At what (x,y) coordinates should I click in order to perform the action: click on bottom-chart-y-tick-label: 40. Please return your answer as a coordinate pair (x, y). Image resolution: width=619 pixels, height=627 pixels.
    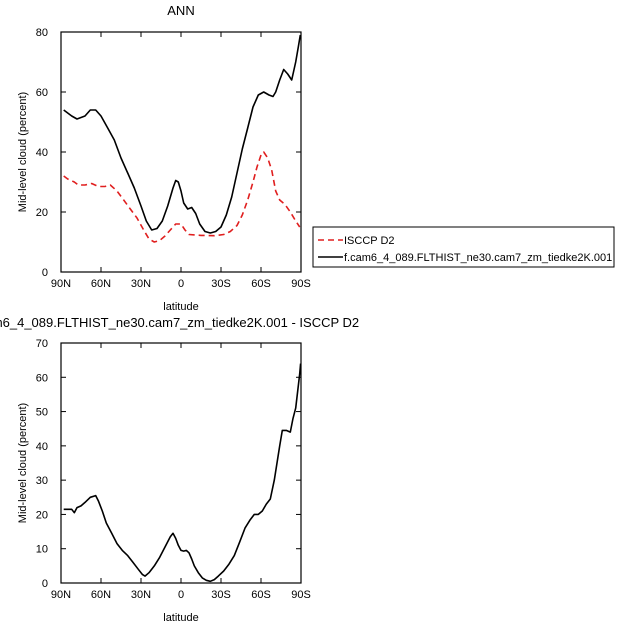
    Looking at the image, I should click on (42, 447).